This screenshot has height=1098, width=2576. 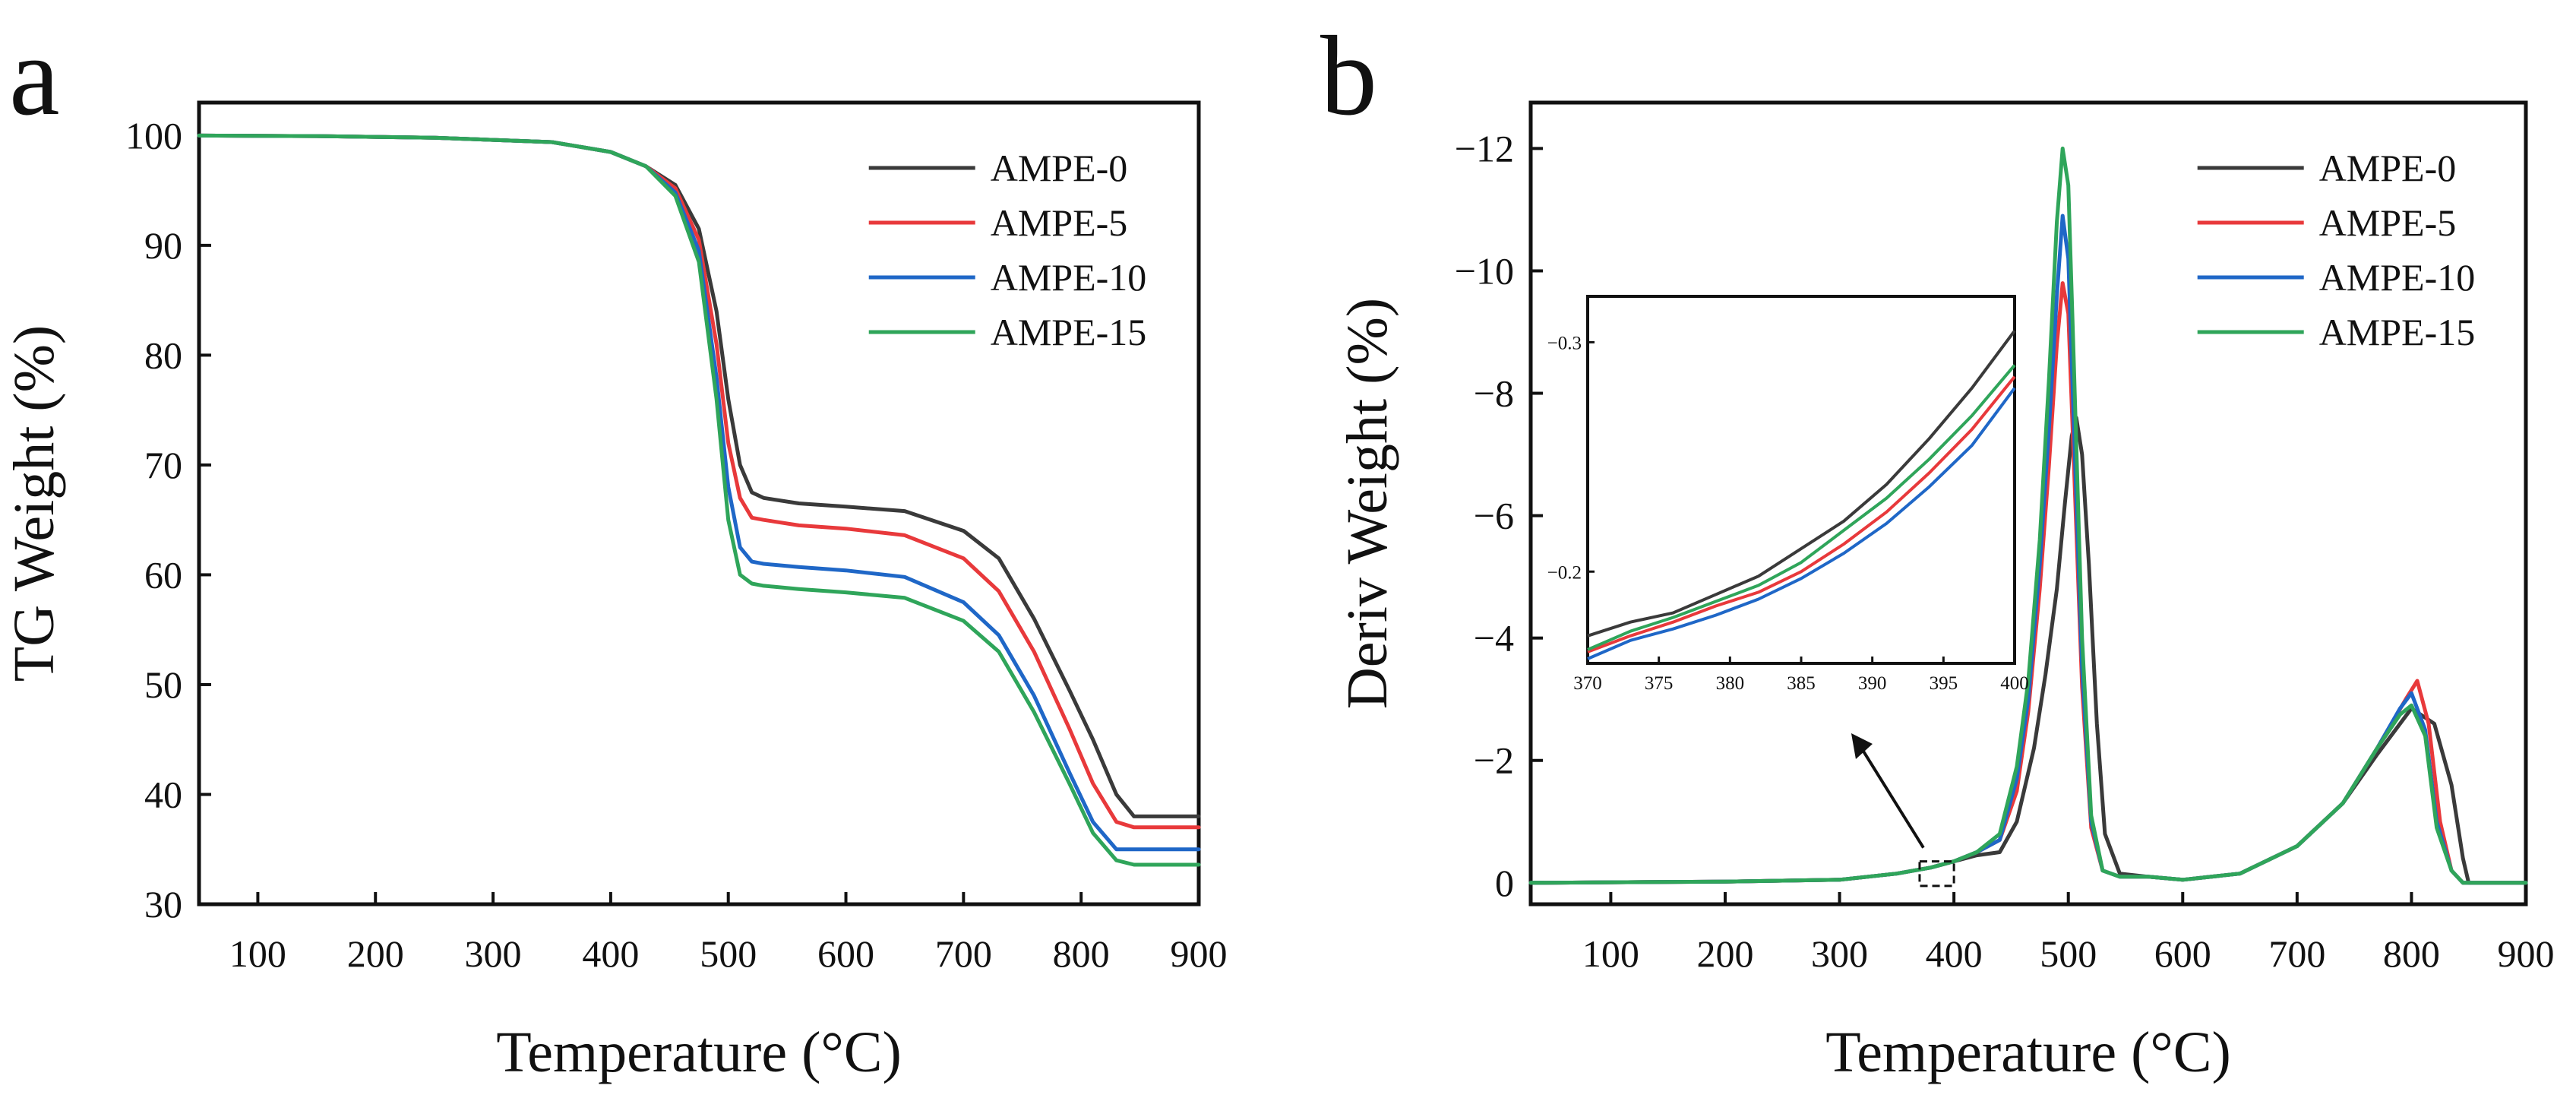 I want to click on pb-zoom-arrow-head, so click(x=1862, y=746).